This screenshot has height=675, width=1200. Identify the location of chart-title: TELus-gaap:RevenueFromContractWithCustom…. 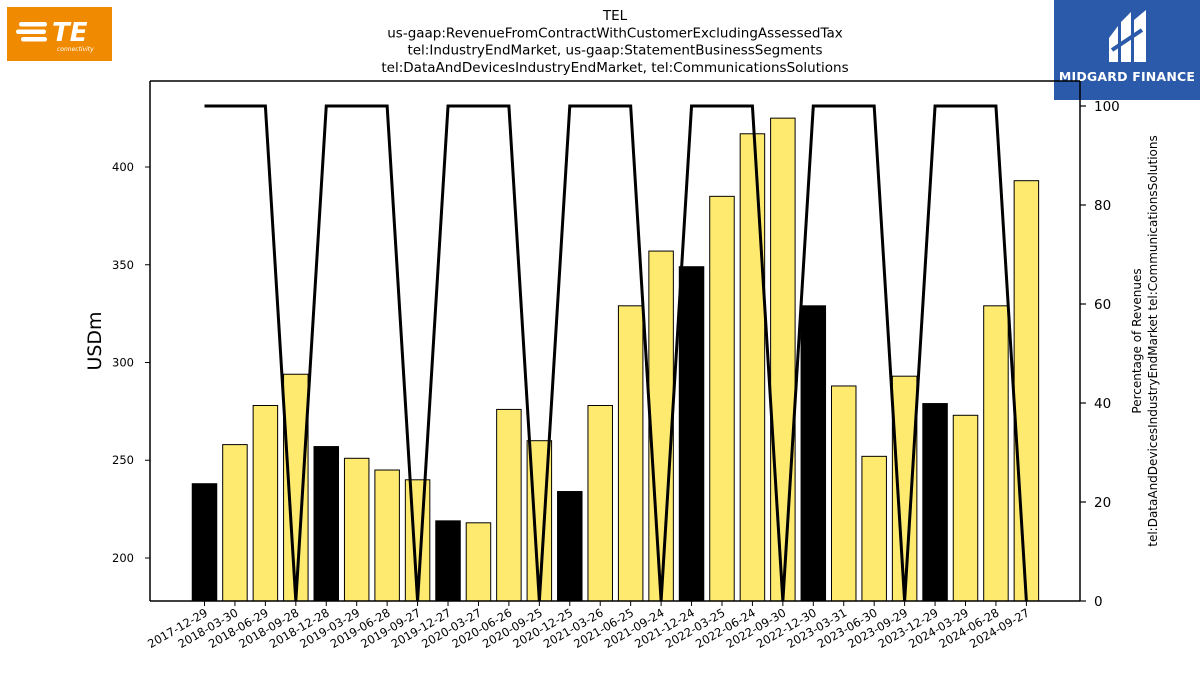
(614, 42).